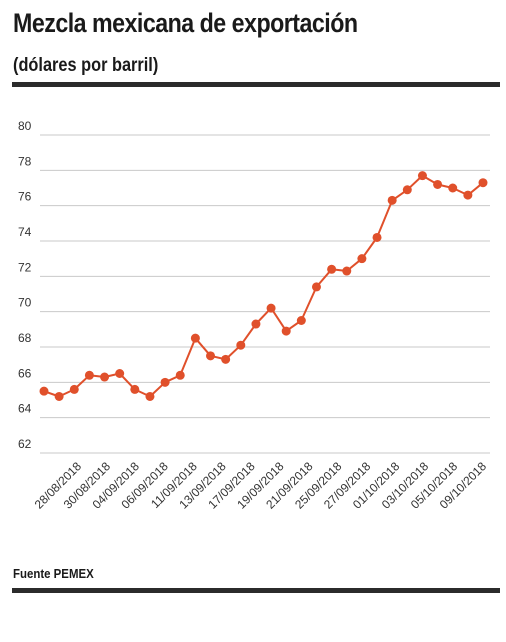 This screenshot has width=506, height=642. What do you see at coordinates (25, 126) in the screenshot?
I see `y-tick-label: 80` at bounding box center [25, 126].